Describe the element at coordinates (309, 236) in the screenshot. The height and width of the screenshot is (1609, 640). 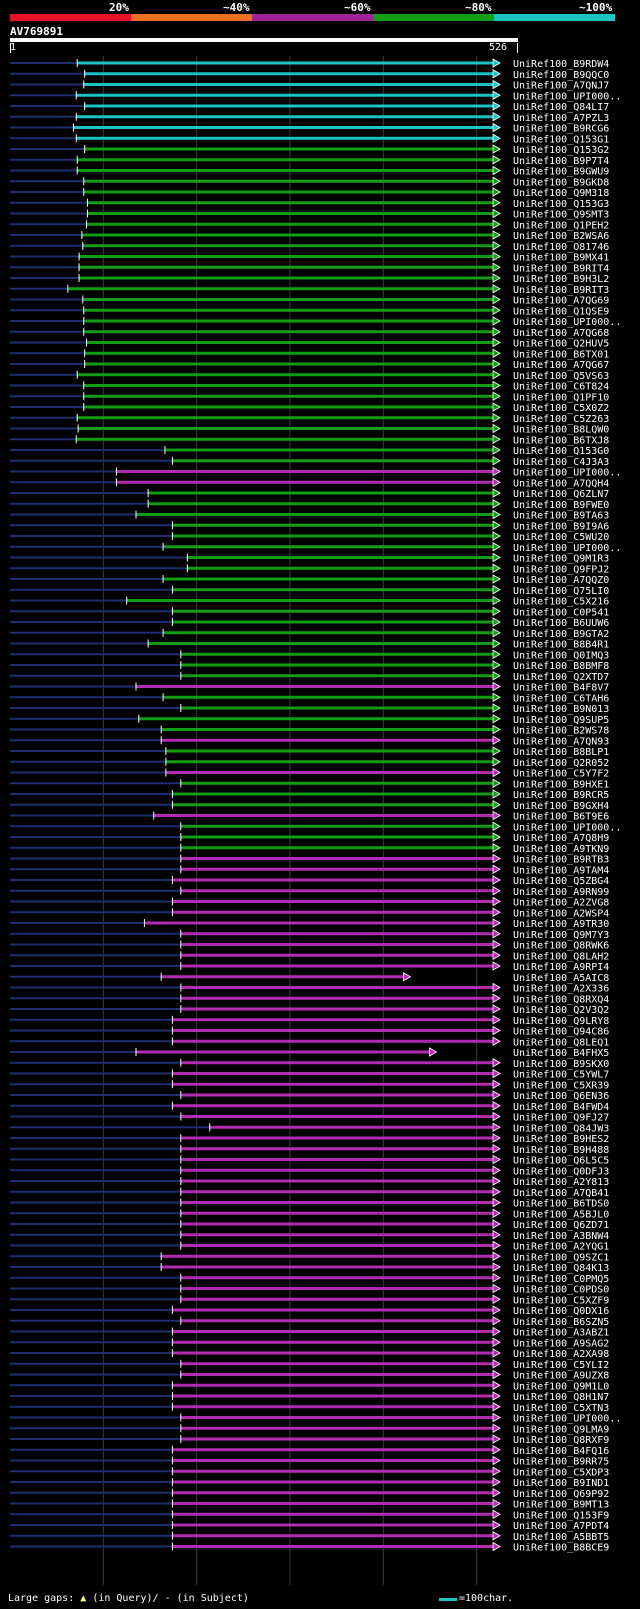
I see `hit-row: UniRef100_B2WSA6` at that location.